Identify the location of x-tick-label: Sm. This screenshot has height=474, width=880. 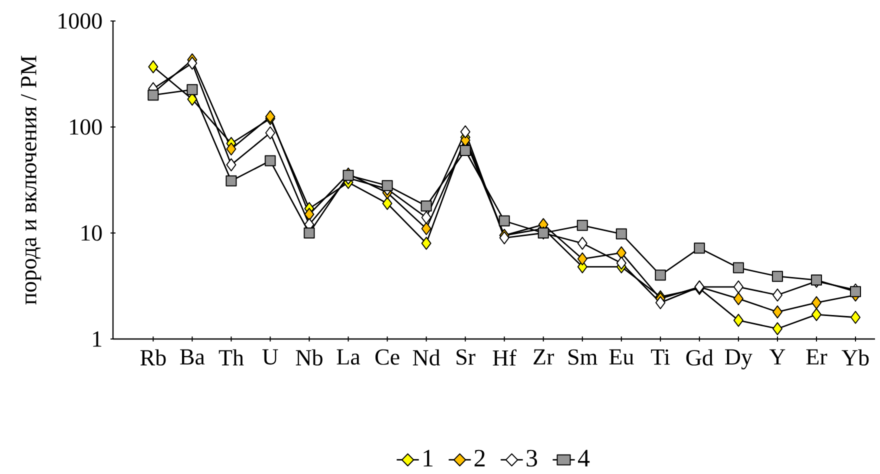
(583, 357).